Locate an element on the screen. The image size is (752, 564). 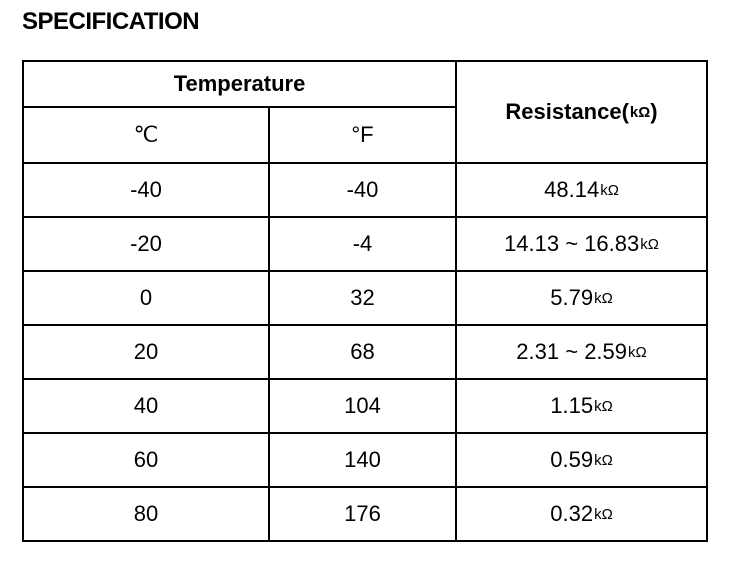
resistance-cell: 5.79kΩ is located at coordinates (582, 298).